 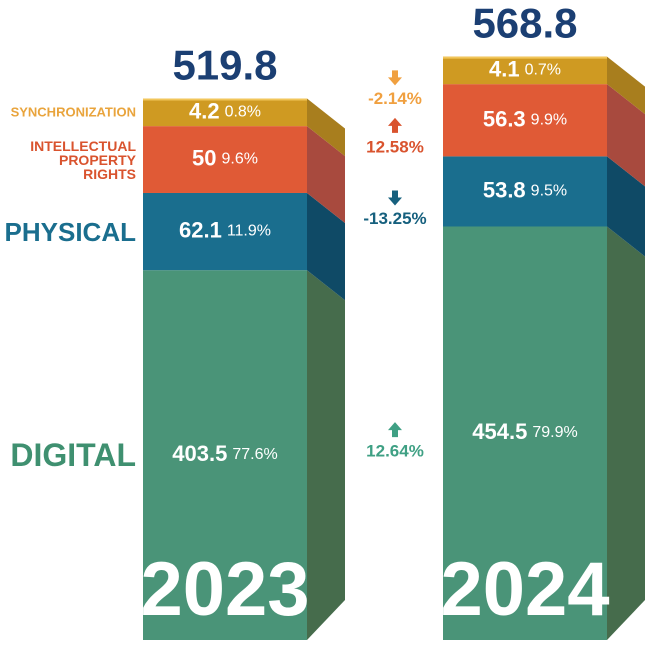 I want to click on segment-label: 403.5 77.6%, so click(x=224, y=453).